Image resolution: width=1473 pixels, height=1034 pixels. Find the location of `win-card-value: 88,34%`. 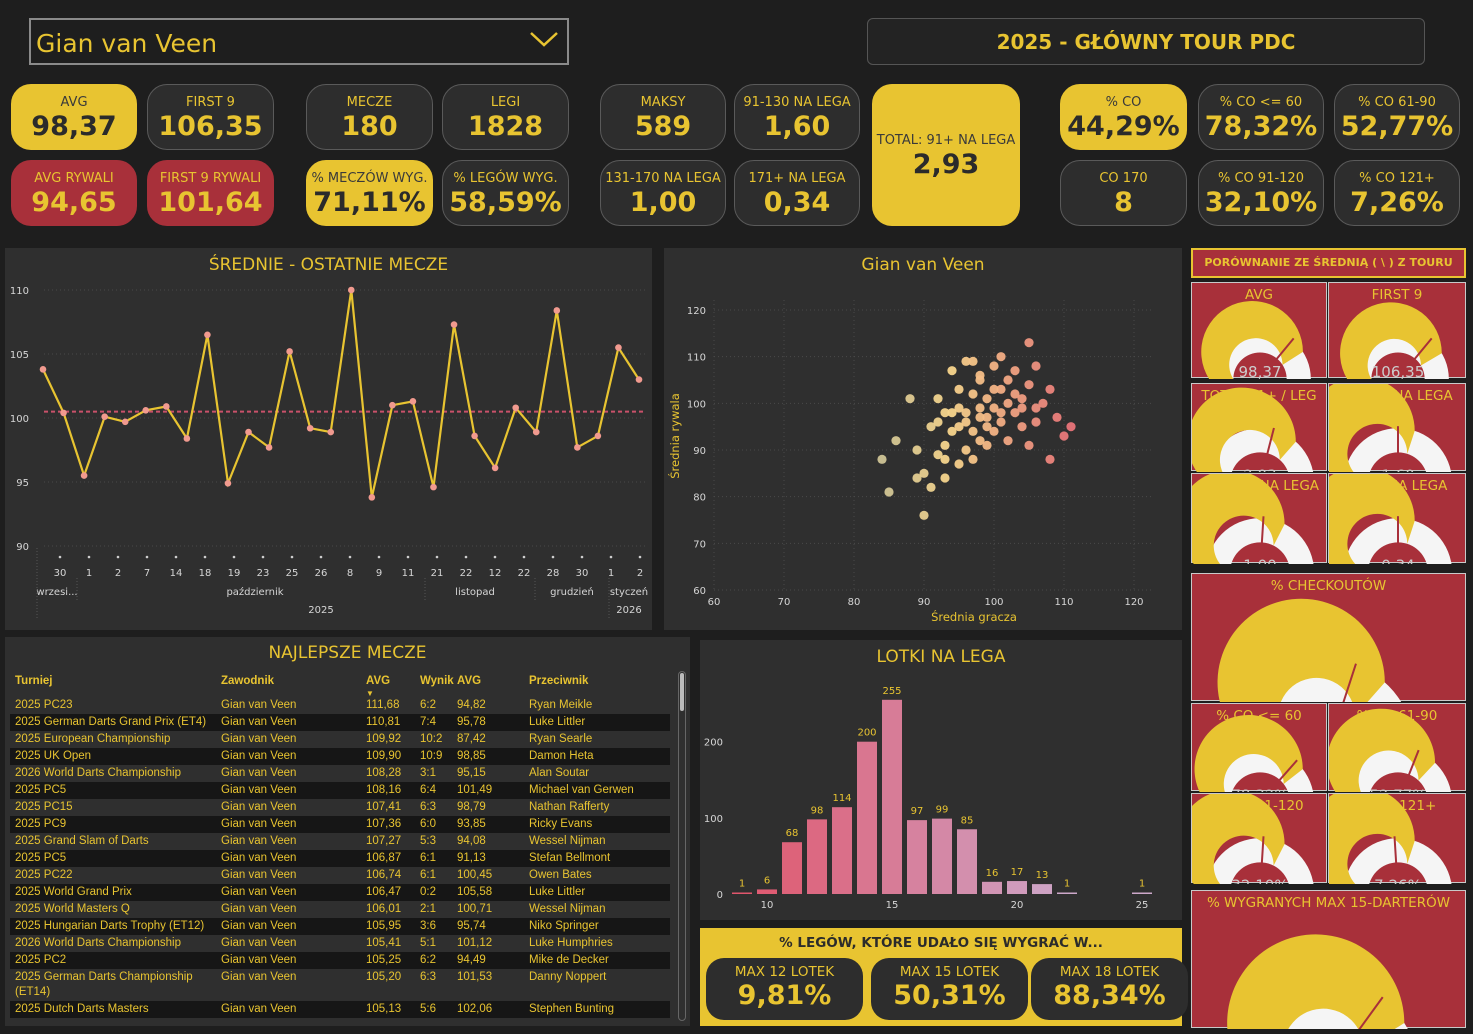

win-card-value: 88,34% is located at coordinates (1109, 995).